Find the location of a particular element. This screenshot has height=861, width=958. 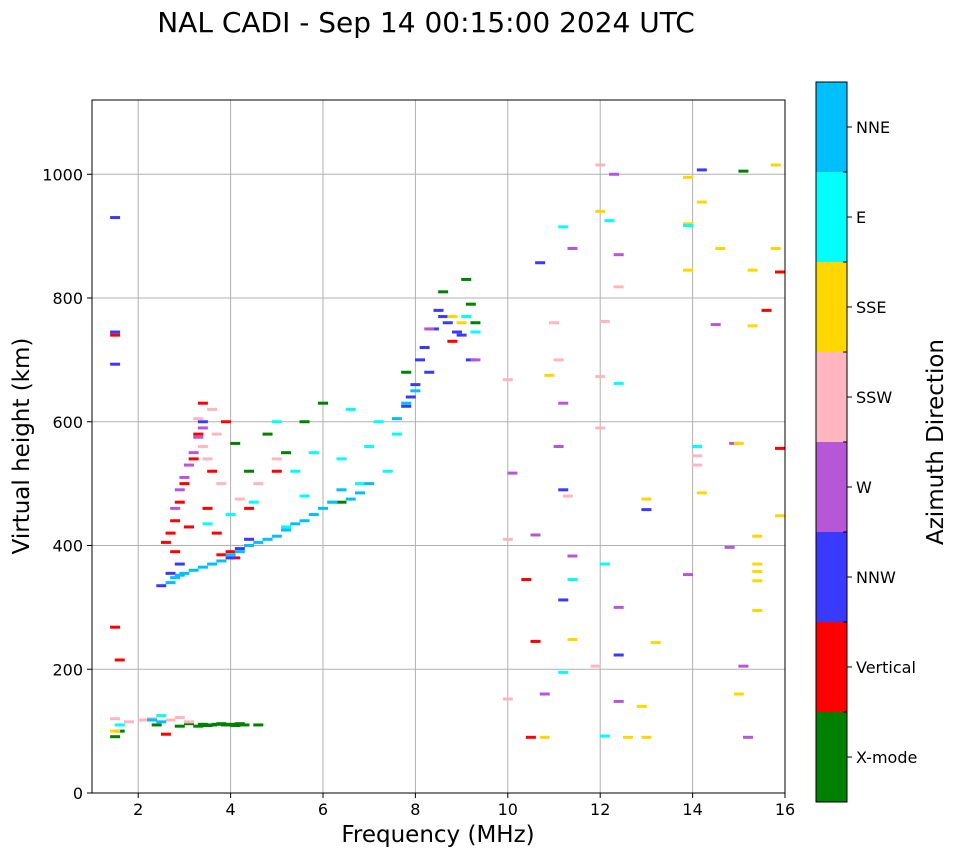

colorbar-label: SSW is located at coordinates (874, 397).